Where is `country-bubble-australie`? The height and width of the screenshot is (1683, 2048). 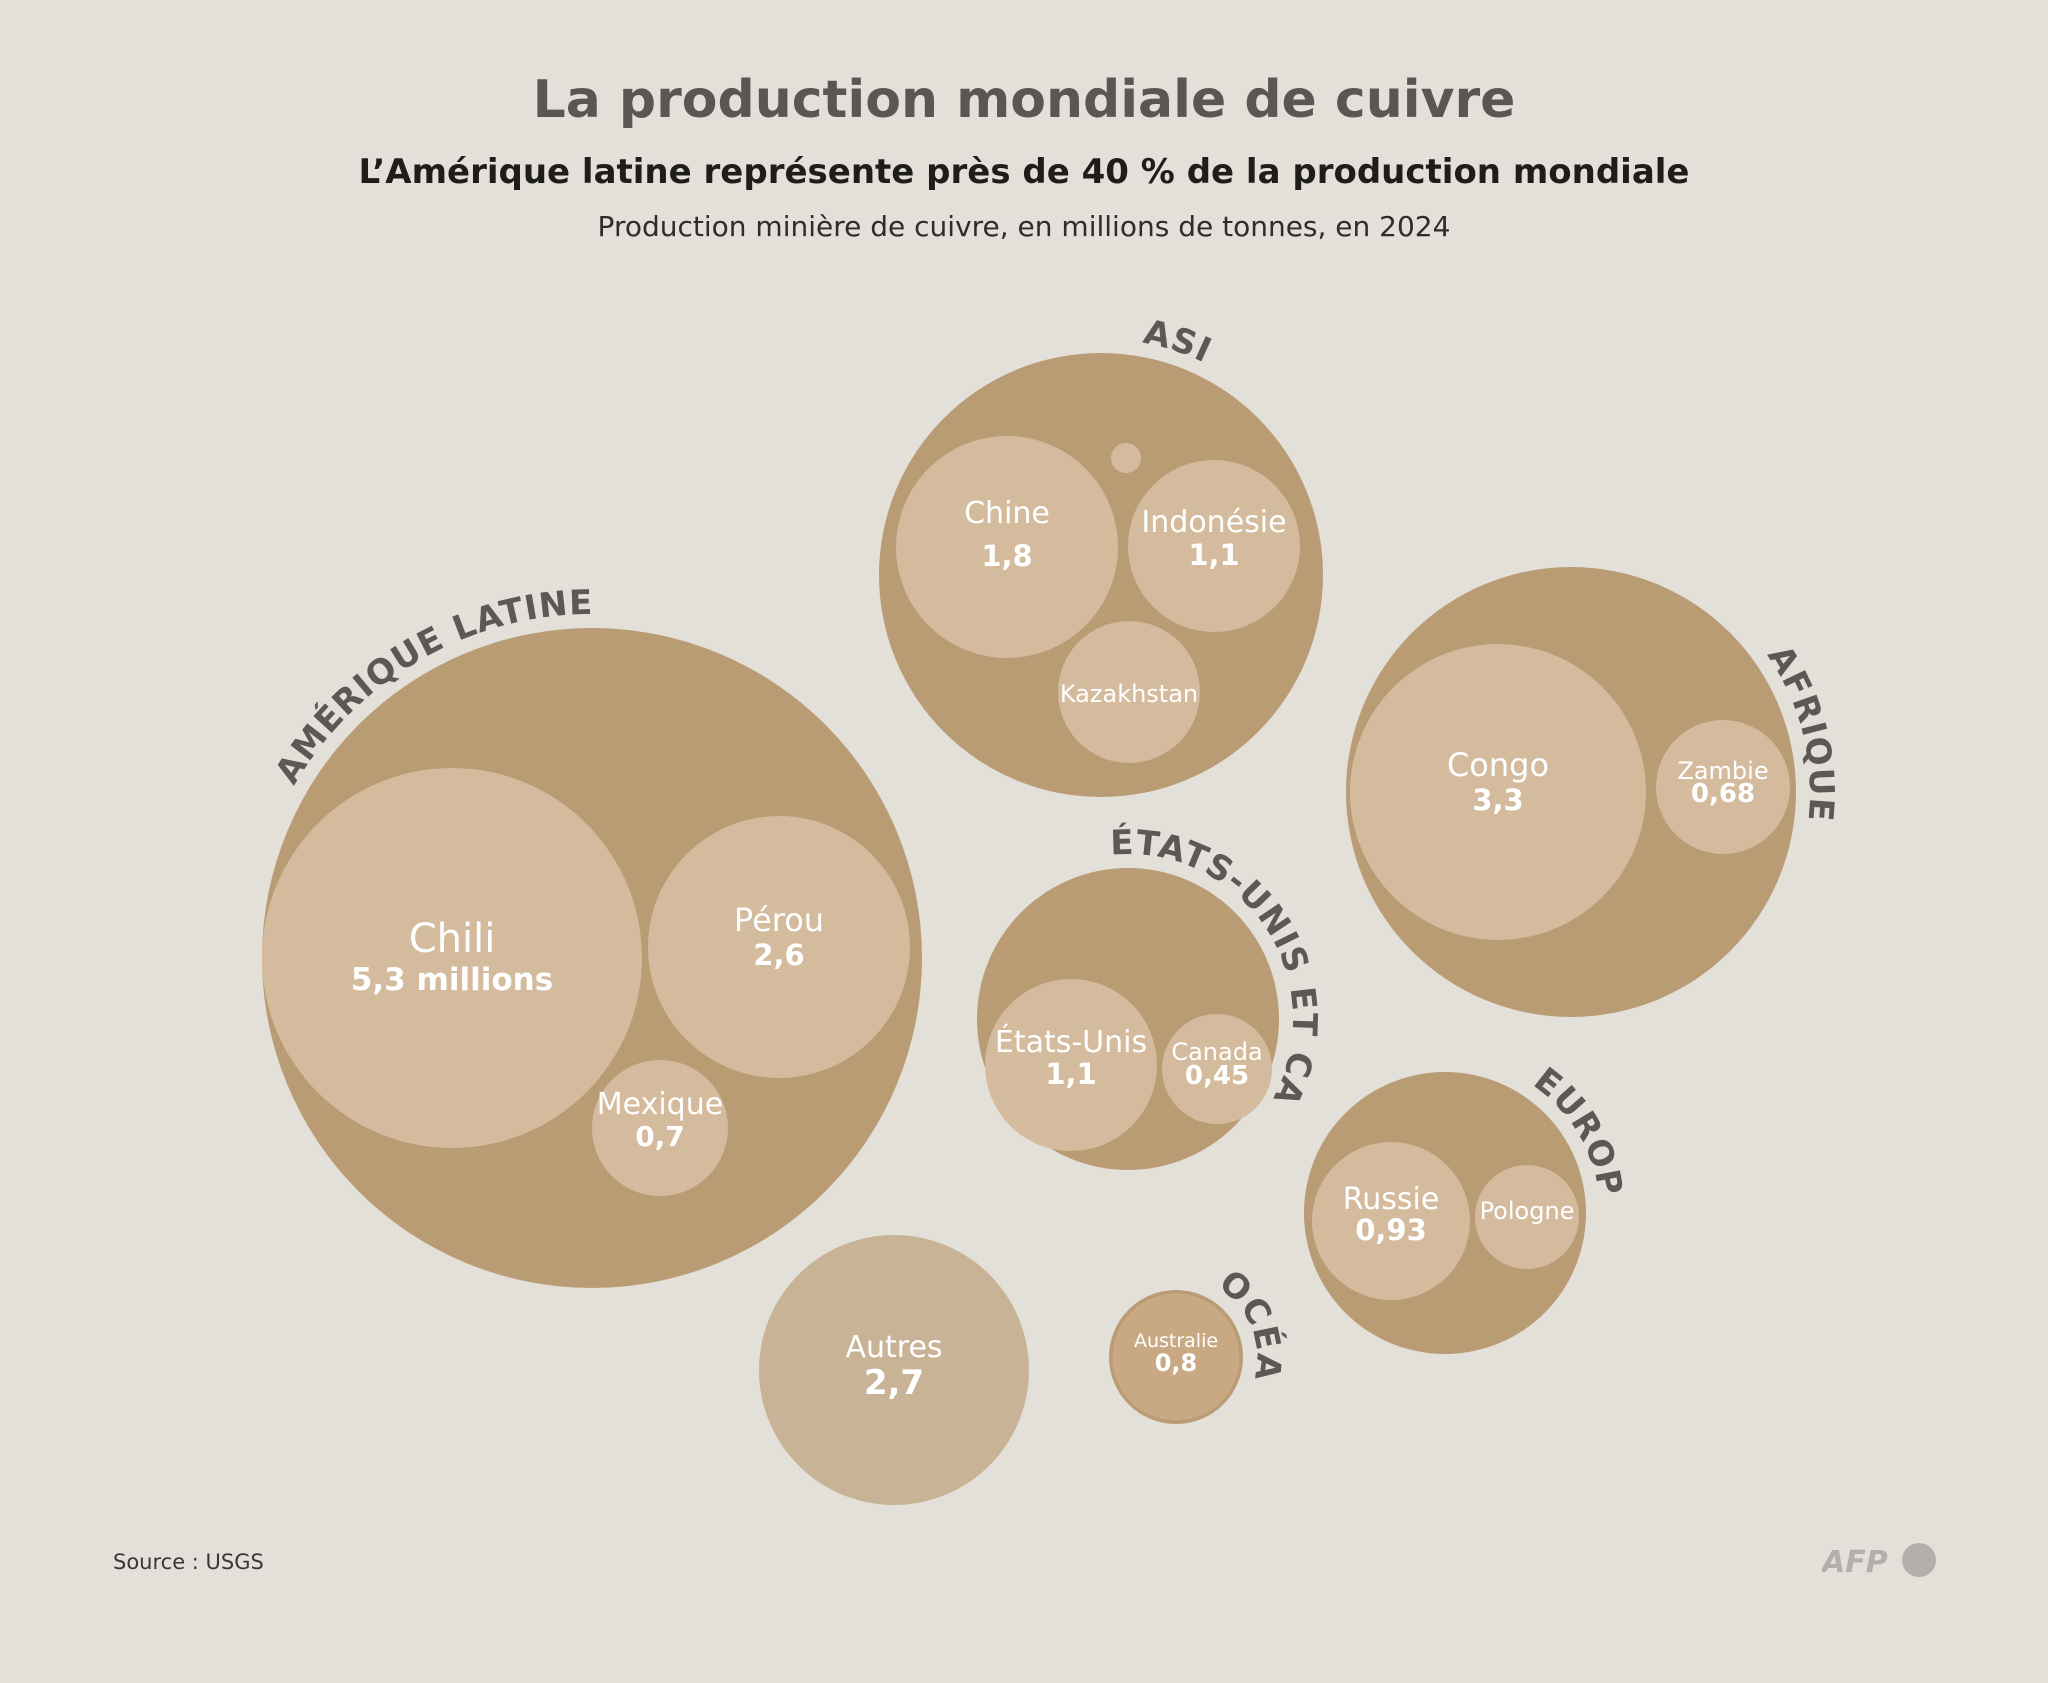 country-bubble-australie is located at coordinates (1176, 1357).